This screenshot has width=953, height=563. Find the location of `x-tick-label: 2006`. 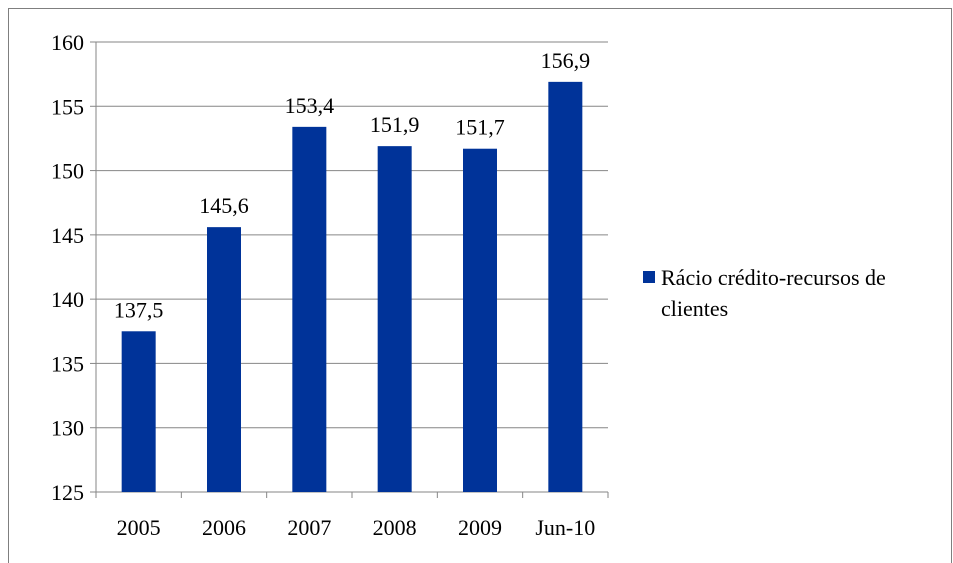

x-tick-label: 2006 is located at coordinates (224, 527).